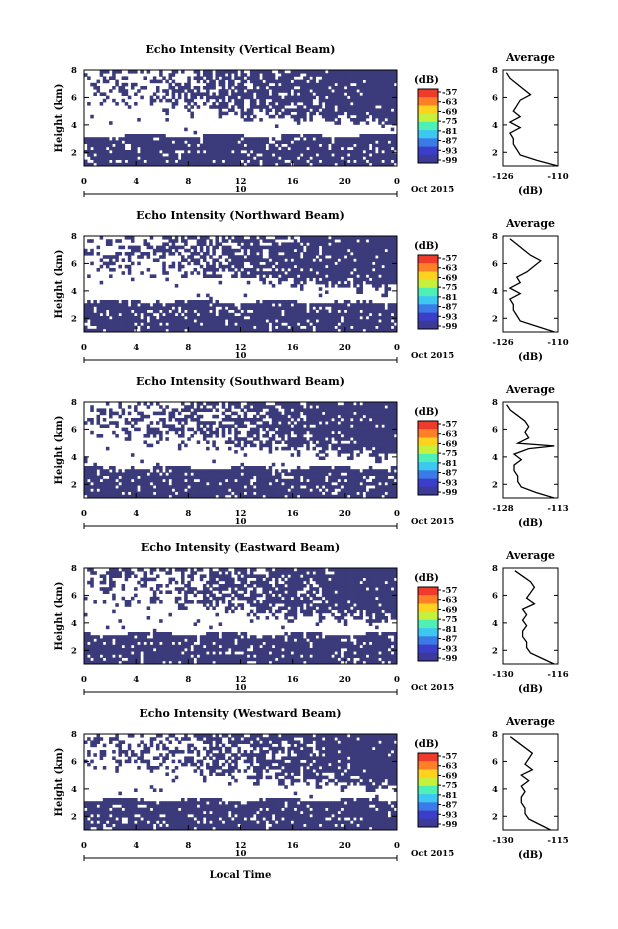 The image size is (618, 929). I want to click on x-tick-label: 0, so click(397, 348).